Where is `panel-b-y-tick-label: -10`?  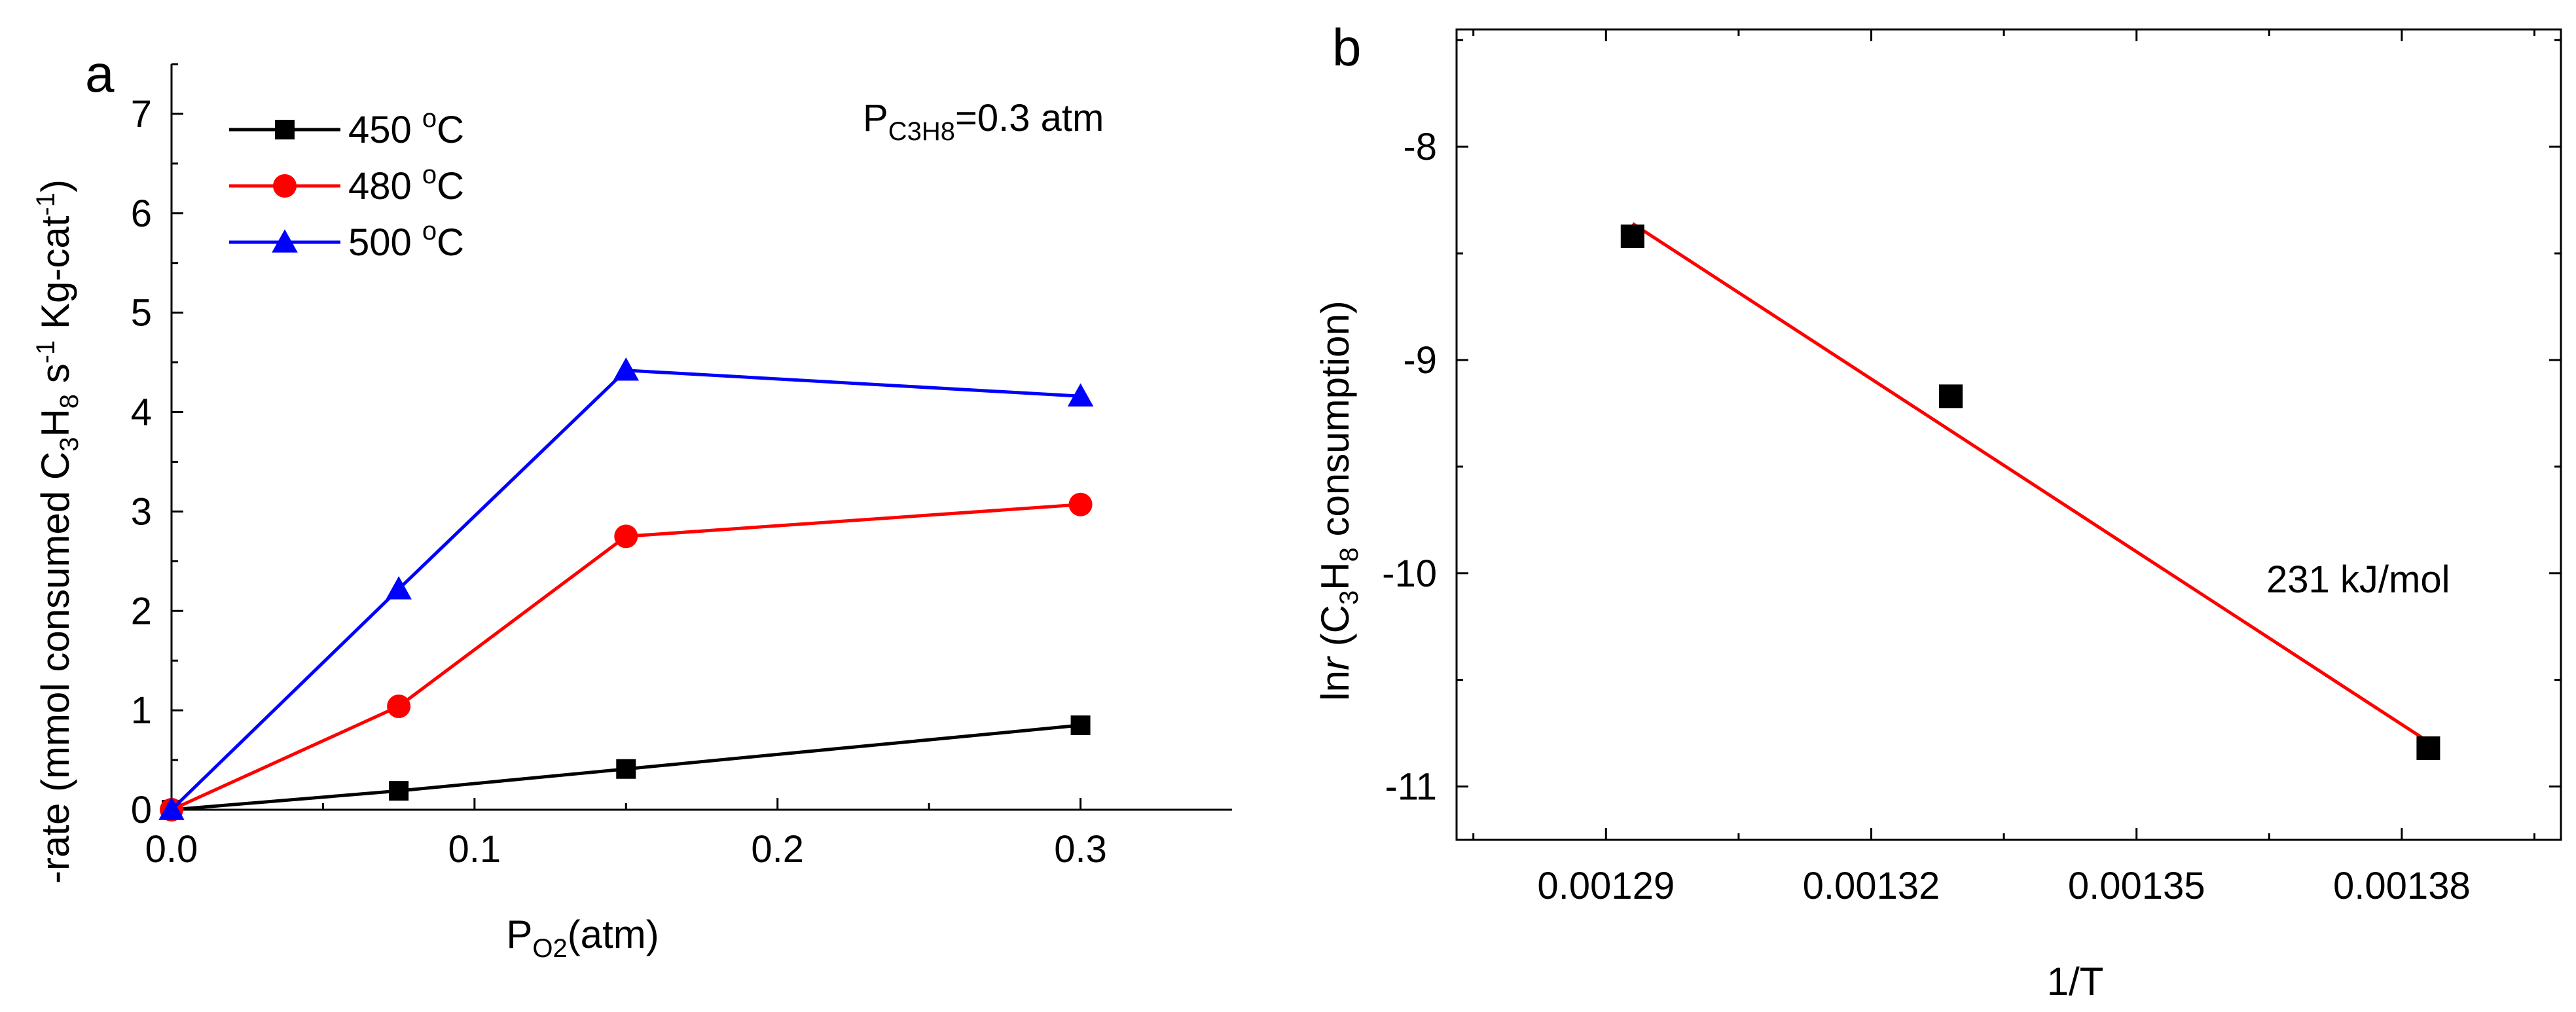 panel-b-y-tick-label: -10 is located at coordinates (1409, 573).